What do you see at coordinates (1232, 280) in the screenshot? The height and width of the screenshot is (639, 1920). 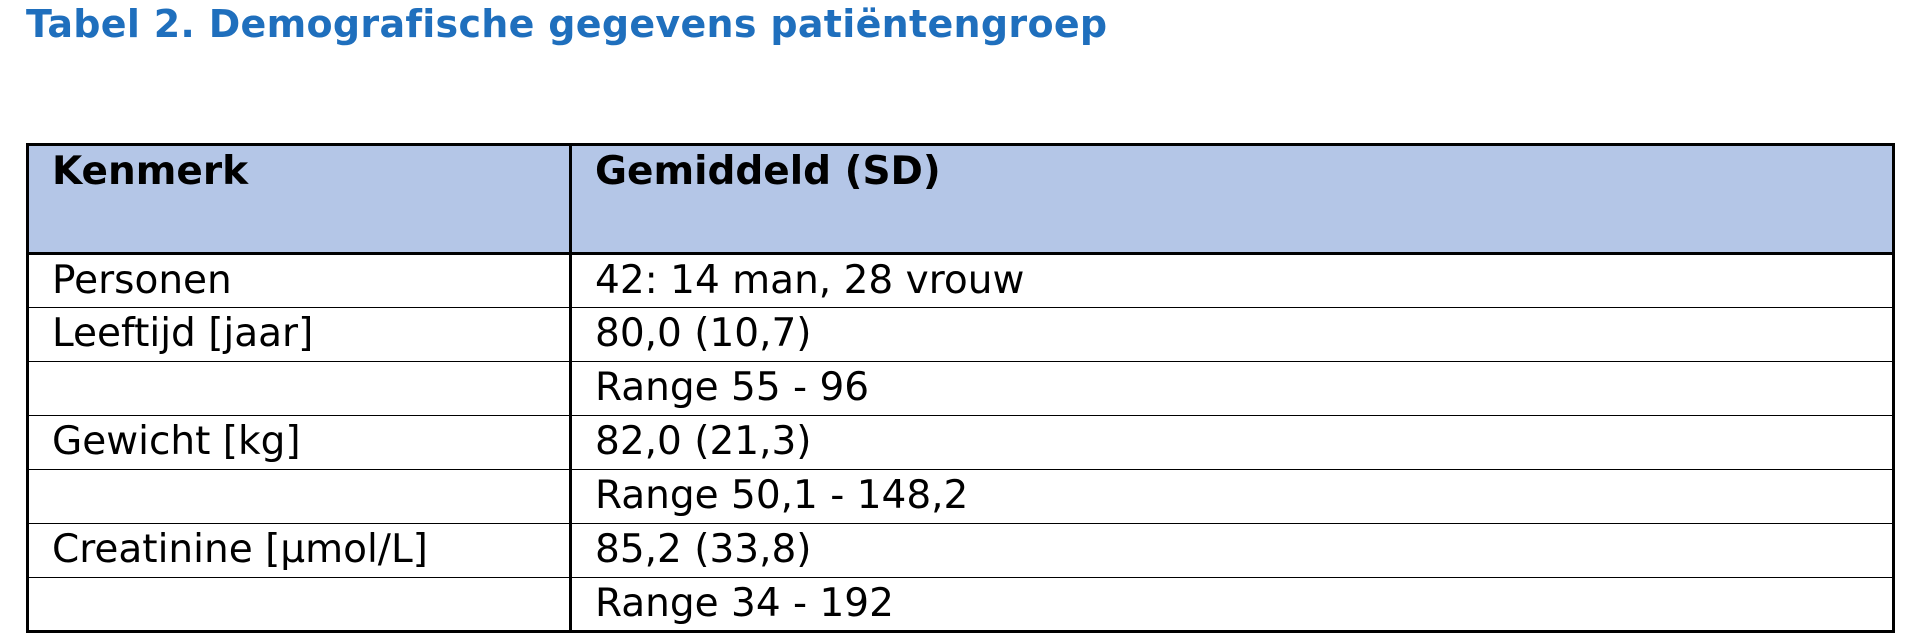 I see `cell-value: 42: 14 man, 28 vrouw` at bounding box center [1232, 280].